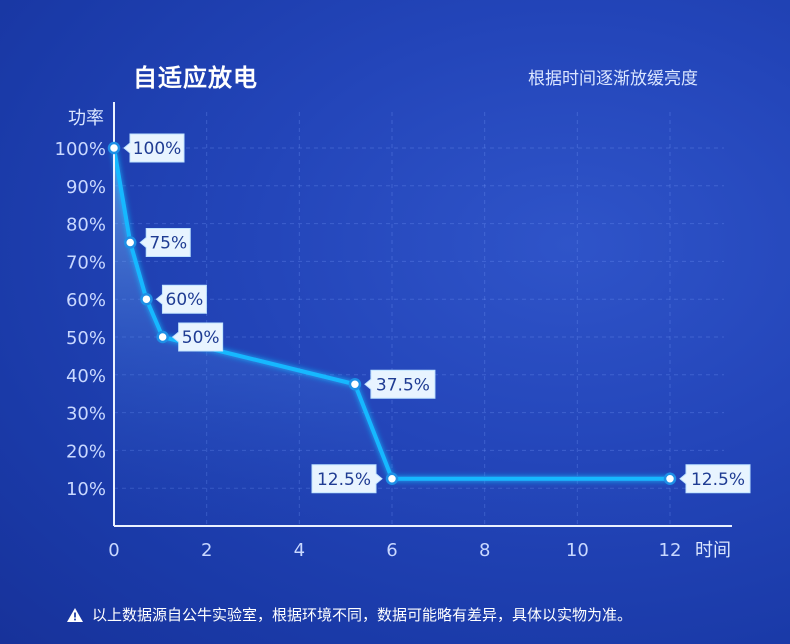 Image resolution: width=790 pixels, height=644 pixels. I want to click on data-label: 75%, so click(165, 242).